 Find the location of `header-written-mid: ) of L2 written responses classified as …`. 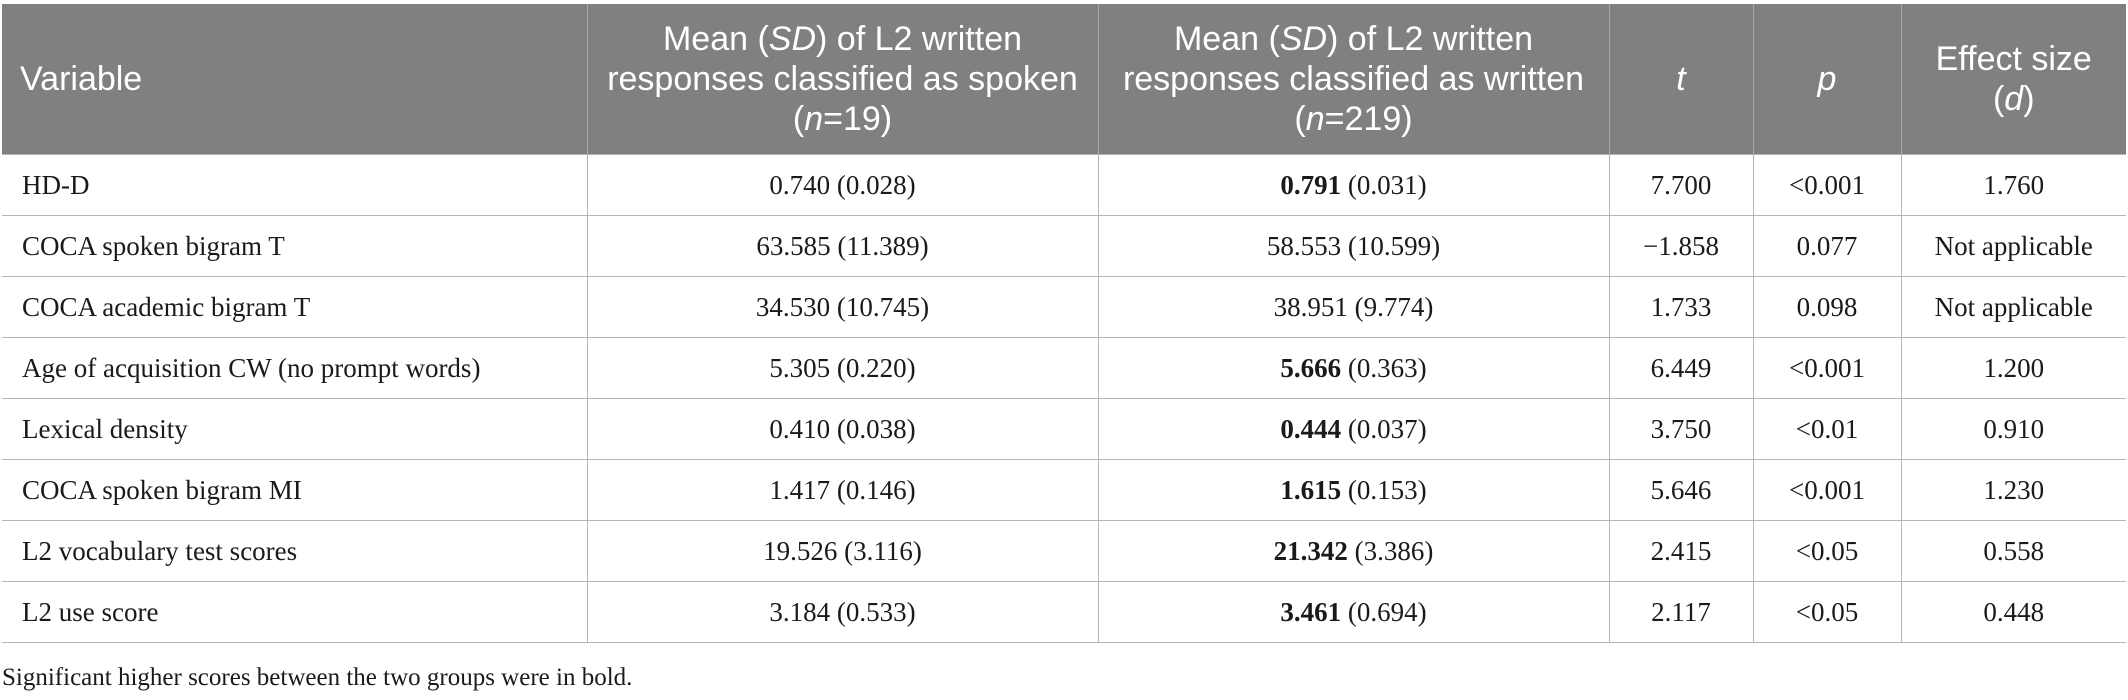

header-written-mid: ) of L2 written responses classified as … is located at coordinates (1353, 79).